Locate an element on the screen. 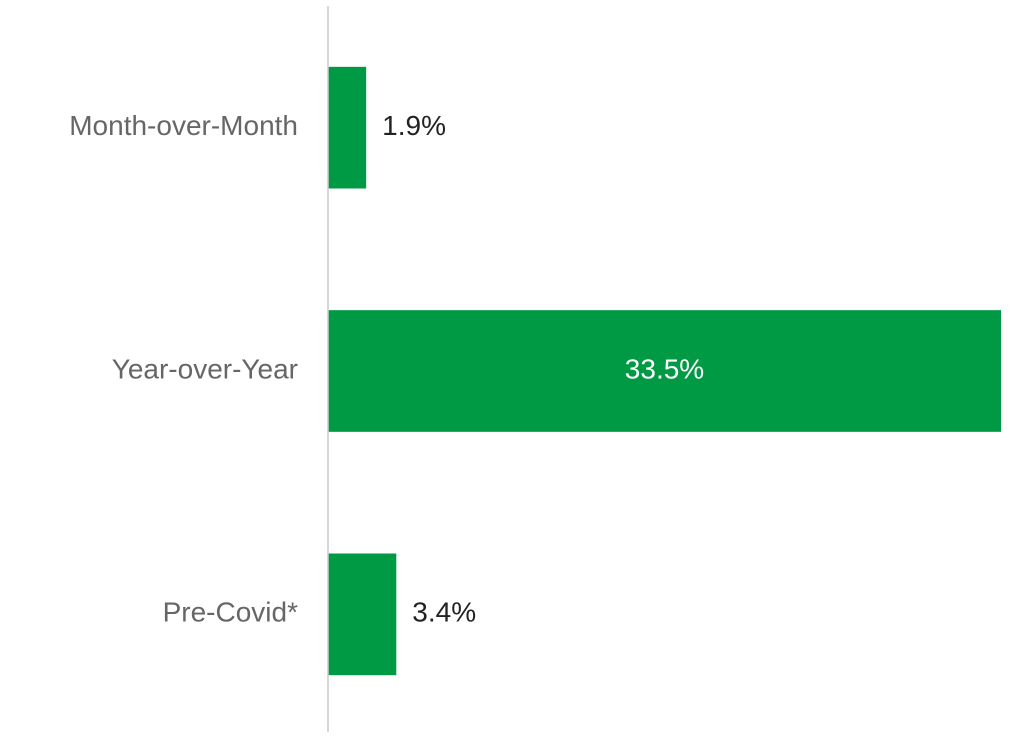 The image size is (1010, 737). y-tick-label: Pre-Covid* is located at coordinates (230, 612).